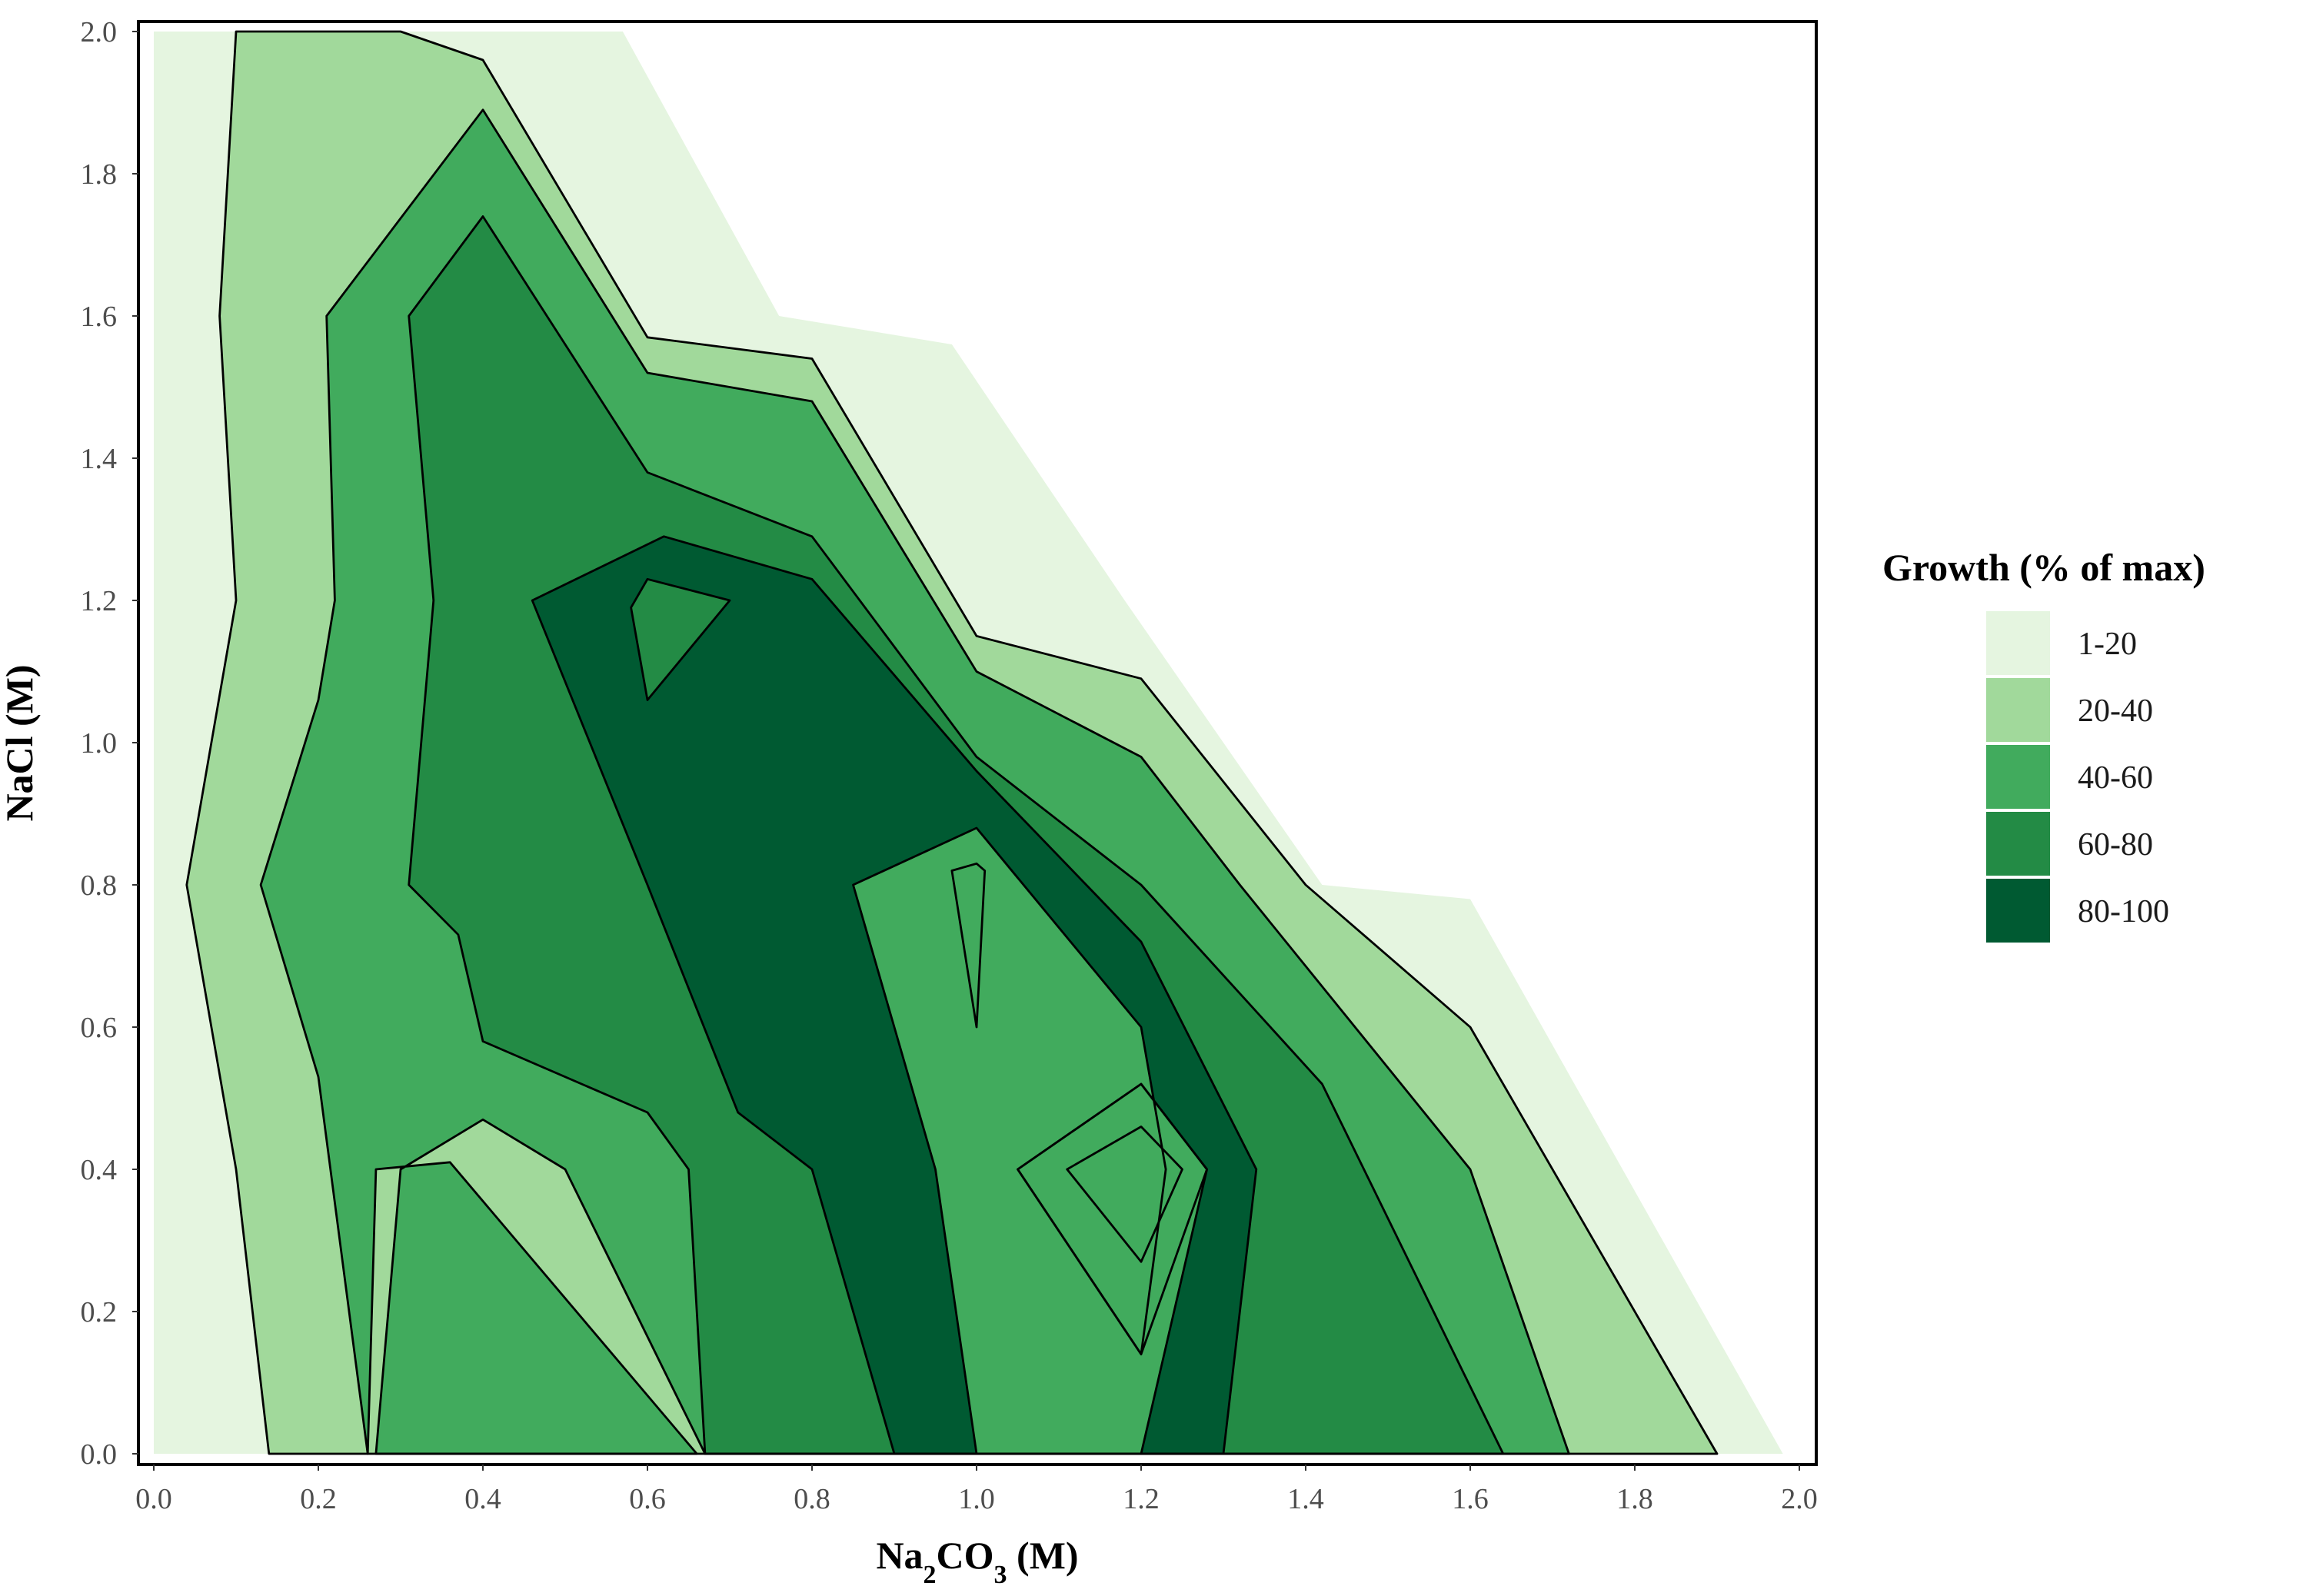 The width and height of the screenshot is (2303, 1596). What do you see at coordinates (930, 1575) in the screenshot?
I see `x-axis-title-part: 2` at bounding box center [930, 1575].